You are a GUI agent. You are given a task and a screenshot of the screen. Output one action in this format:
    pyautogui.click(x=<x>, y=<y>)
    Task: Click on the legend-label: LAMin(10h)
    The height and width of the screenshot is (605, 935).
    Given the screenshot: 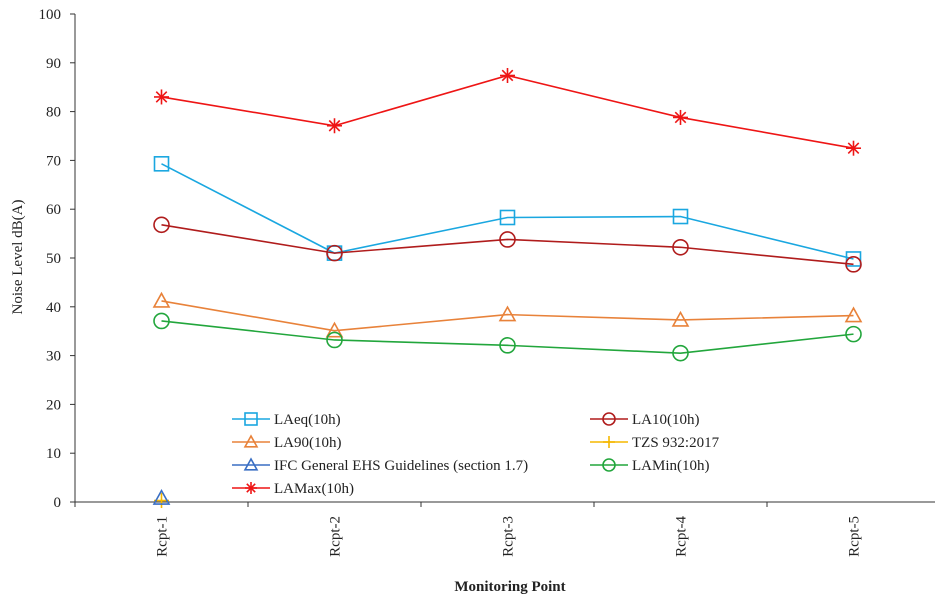 What is the action you would take?
    pyautogui.click(x=671, y=466)
    